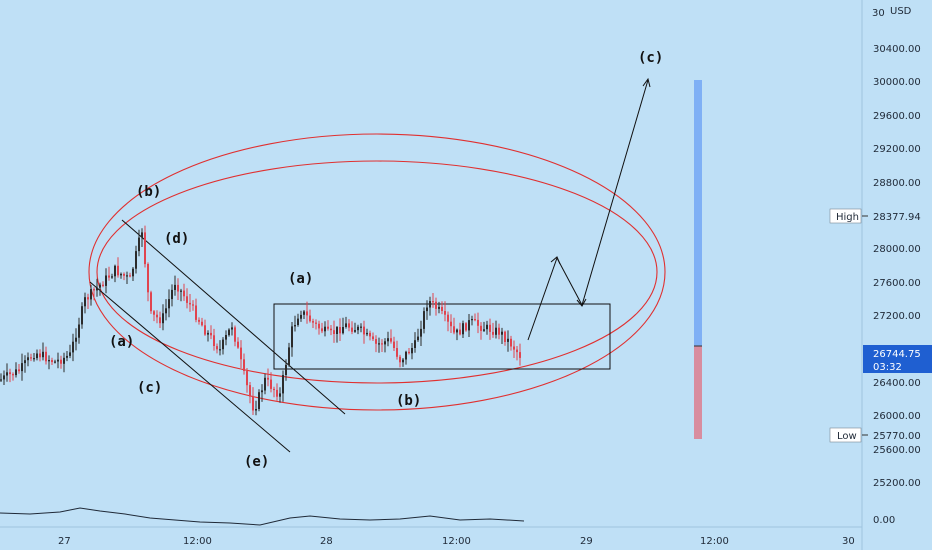 Image resolution: width=932 pixels, height=550 pixels. Describe the element at coordinates (148, 192) in the screenshot. I see `wave-label-b-upper: (b)` at that location.